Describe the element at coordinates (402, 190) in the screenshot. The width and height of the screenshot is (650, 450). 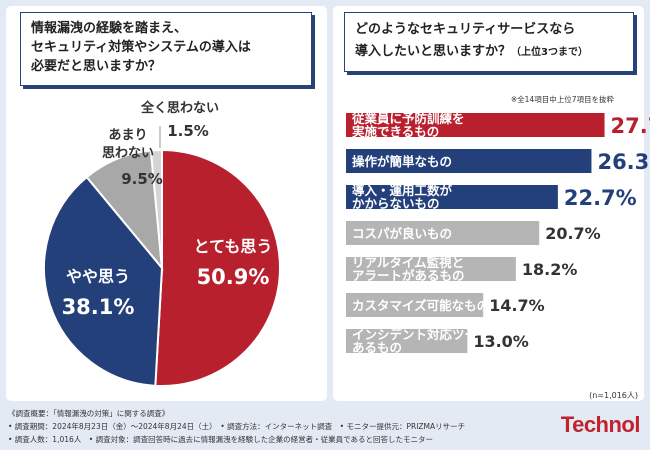
I see `bar-label: 導入・運用工数が` at that location.